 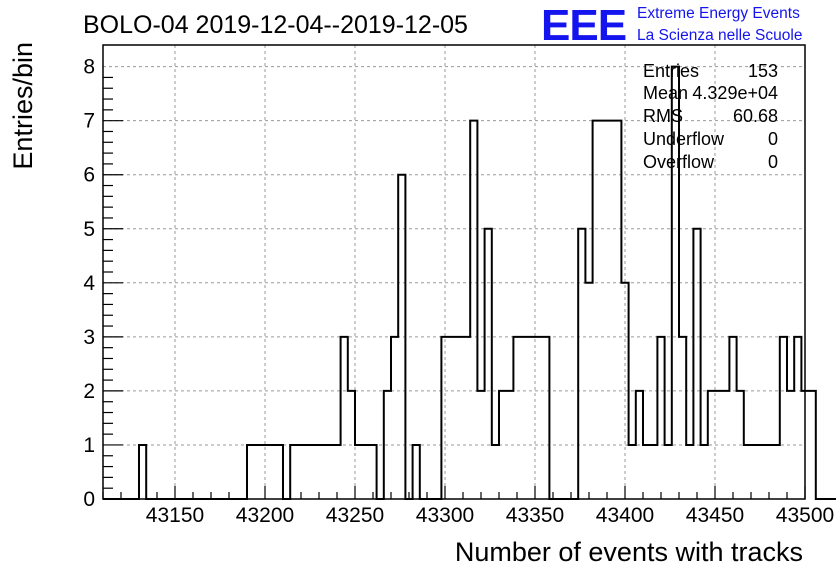 What do you see at coordinates (735, 93) in the screenshot?
I see `stats-value: 4.329e+04` at bounding box center [735, 93].